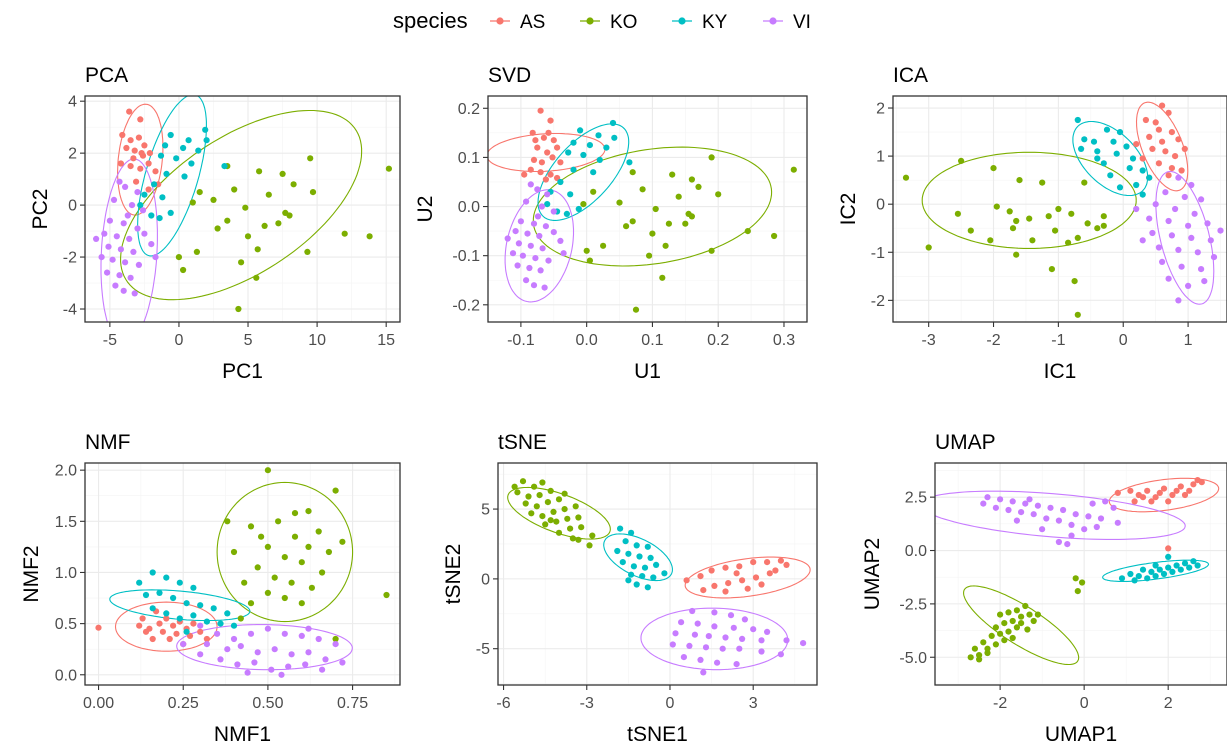  I want to click on y-axis-title: UMAP2, so click(872, 574).